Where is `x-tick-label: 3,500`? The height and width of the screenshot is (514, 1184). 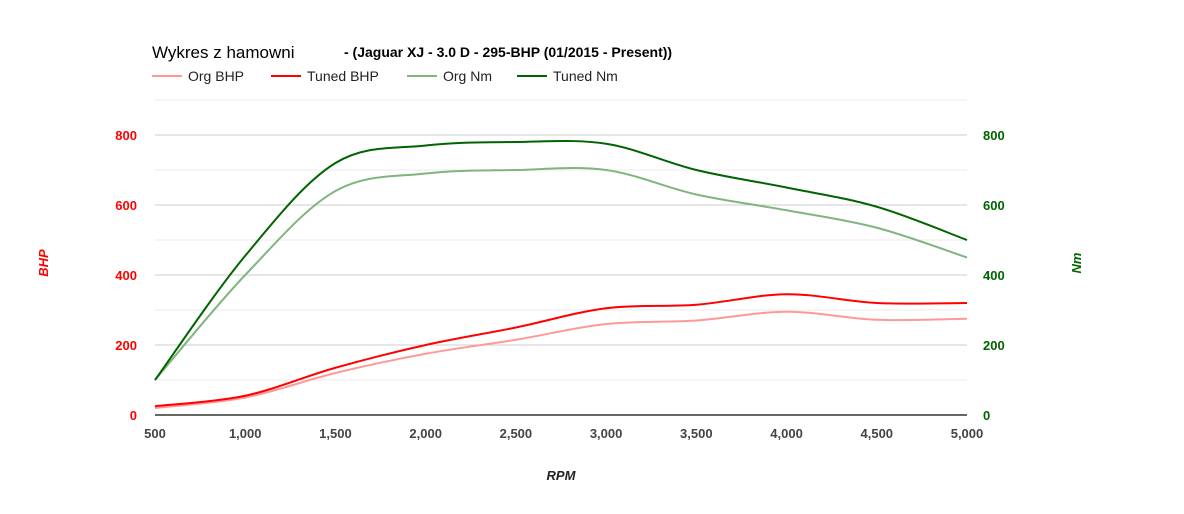
x-tick-label: 3,500 is located at coordinates (696, 433).